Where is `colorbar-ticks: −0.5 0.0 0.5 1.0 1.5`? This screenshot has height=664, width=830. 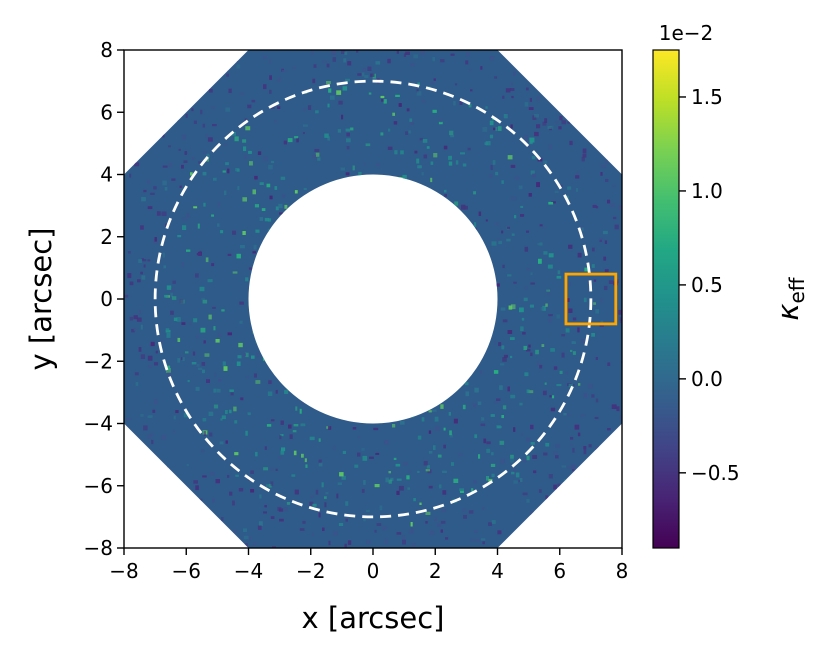 colorbar-ticks: −0.5 0.0 0.5 1.0 1.5 is located at coordinates (709, 285).